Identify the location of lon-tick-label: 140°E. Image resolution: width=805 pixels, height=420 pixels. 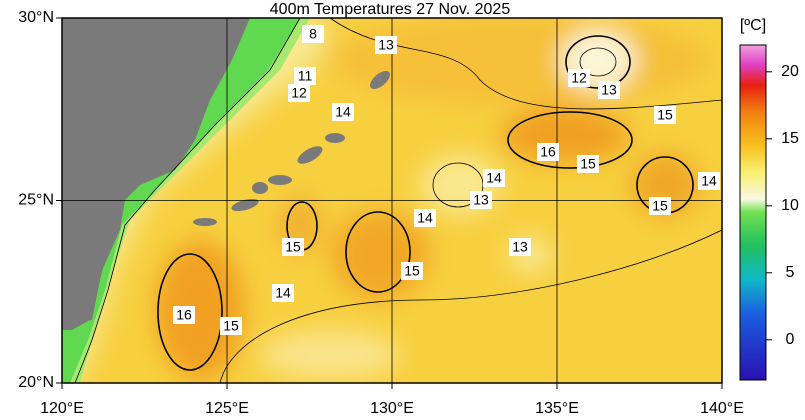
(722, 408).